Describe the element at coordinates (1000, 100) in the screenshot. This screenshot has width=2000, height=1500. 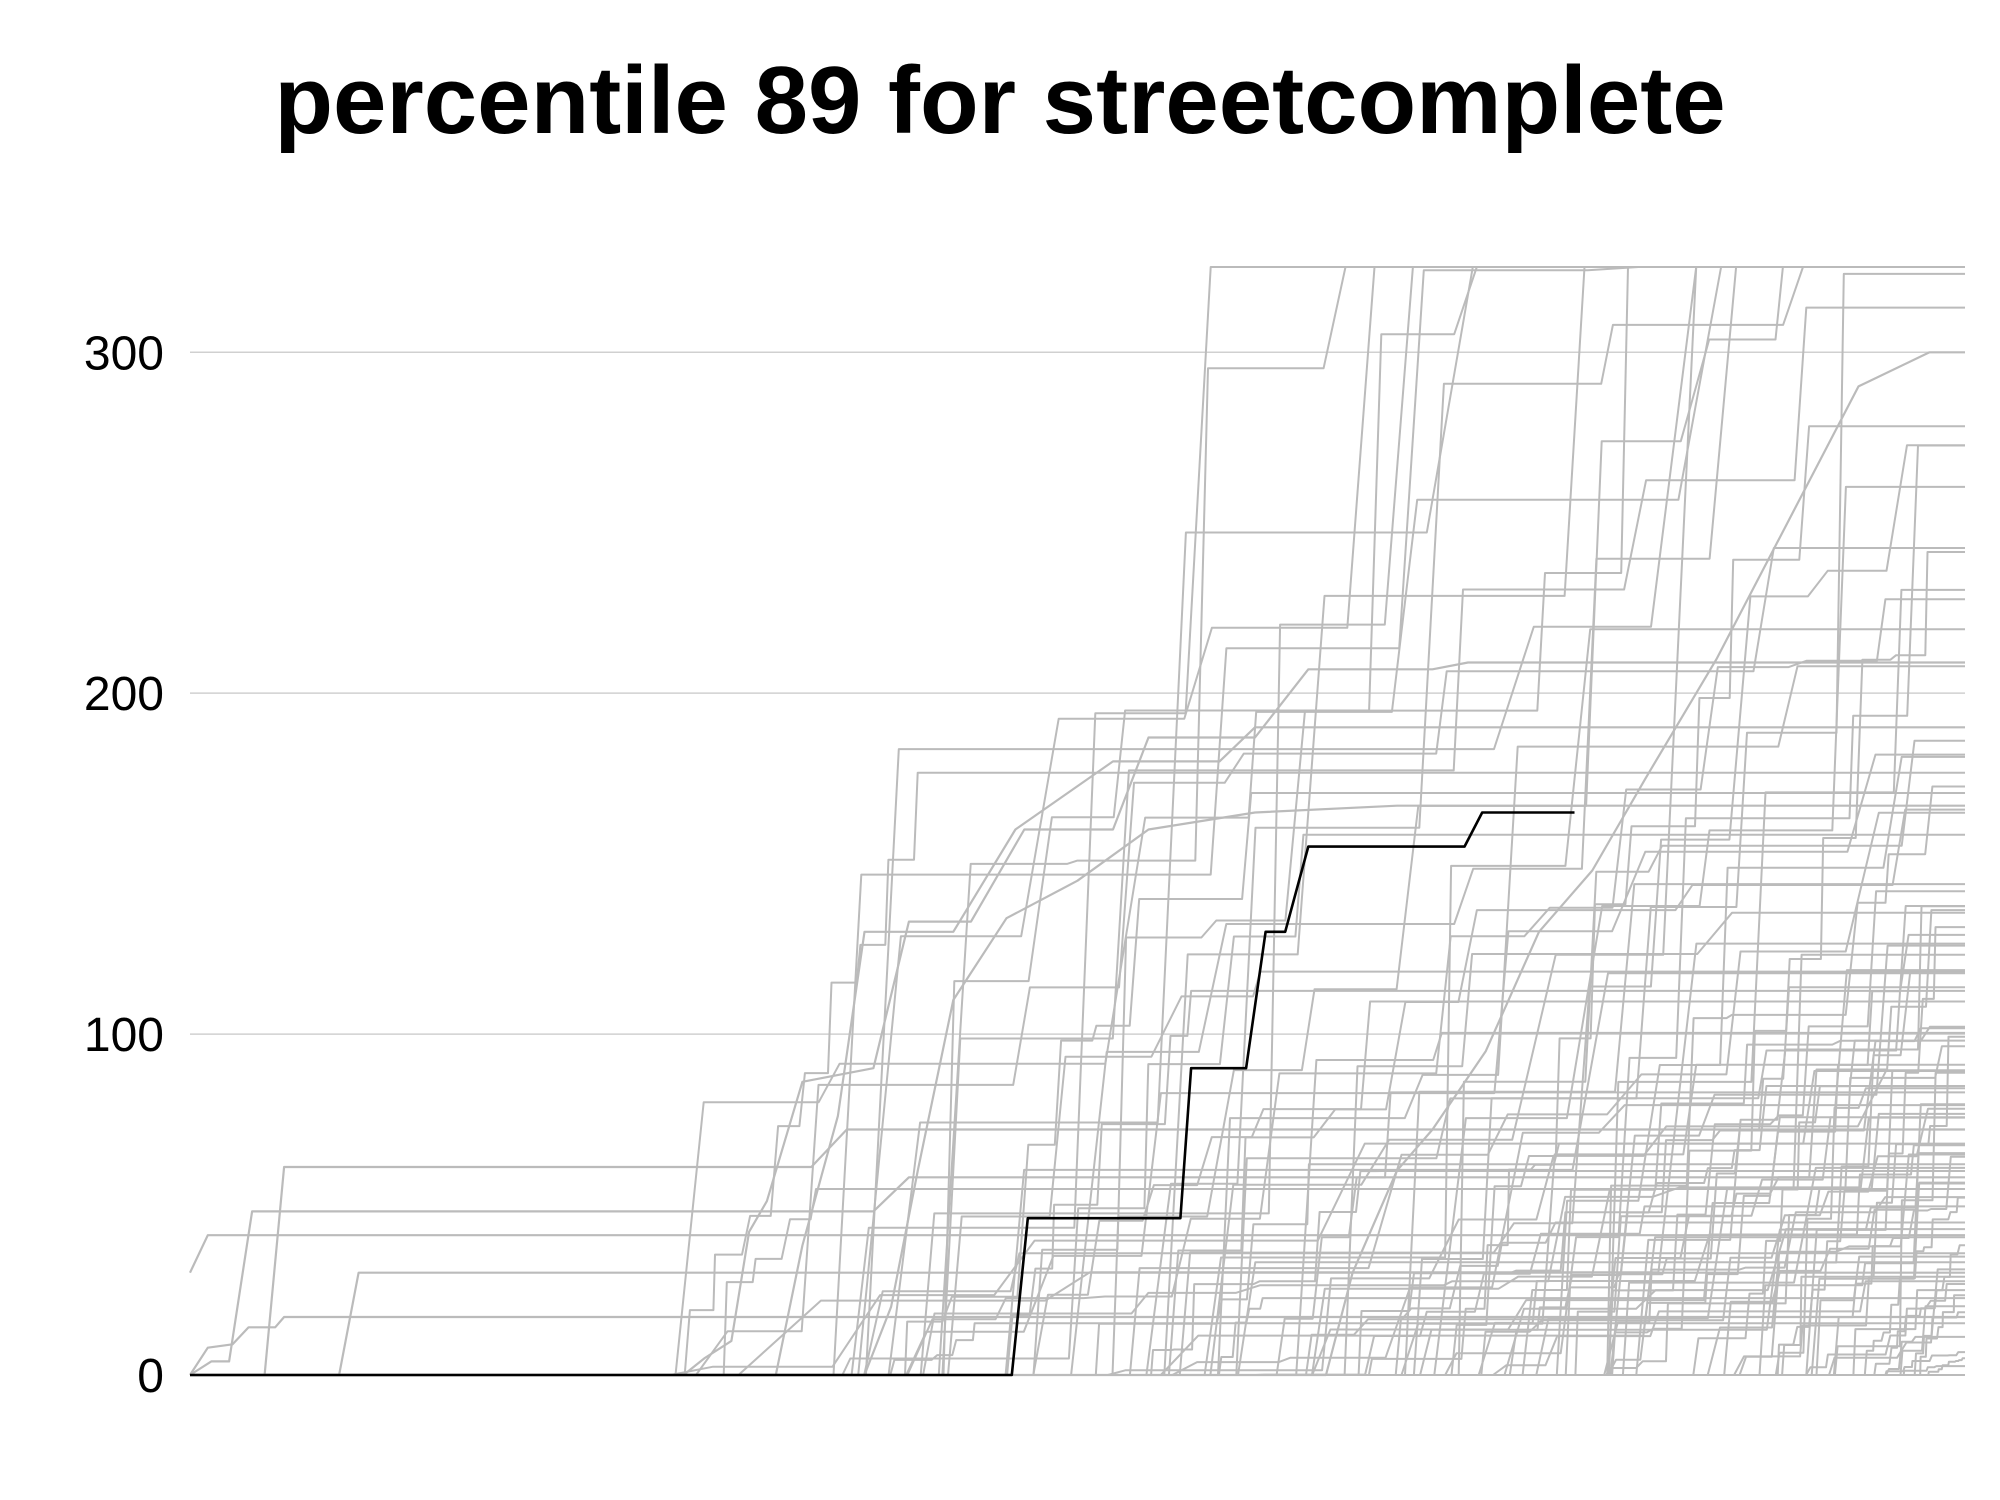
I see `chart-title: percentile 89 for streetcomplete` at that location.